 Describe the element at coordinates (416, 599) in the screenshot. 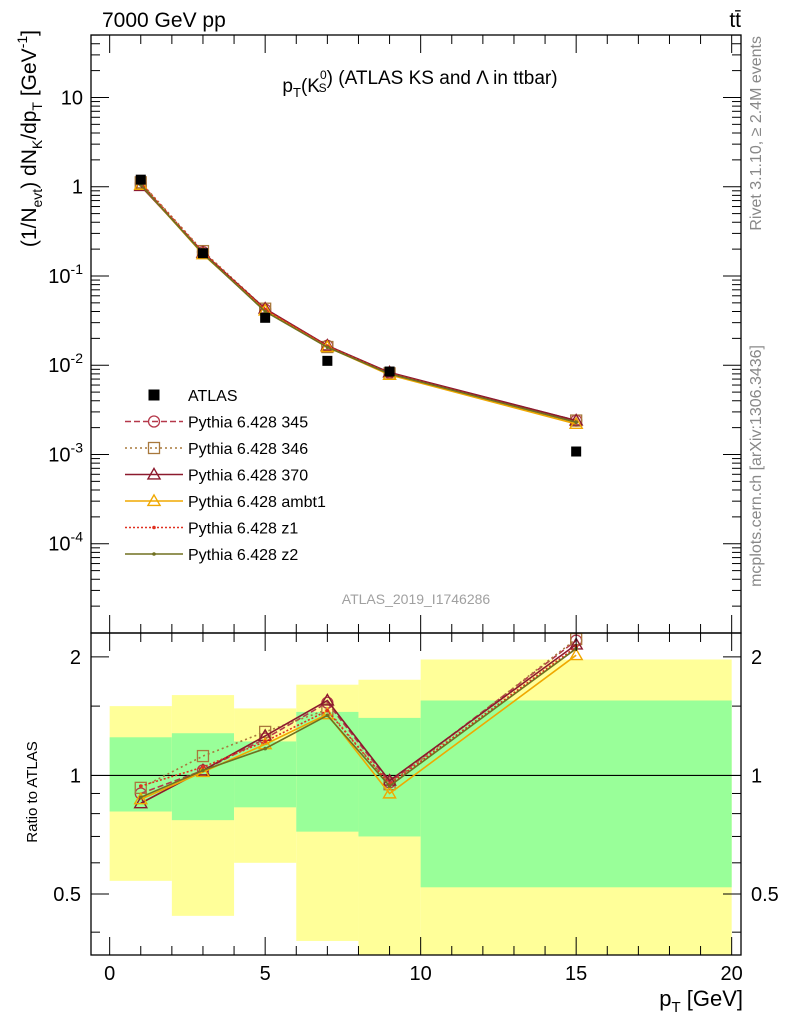

I see `analysis-id: ATLAS_2019_I1746286` at that location.